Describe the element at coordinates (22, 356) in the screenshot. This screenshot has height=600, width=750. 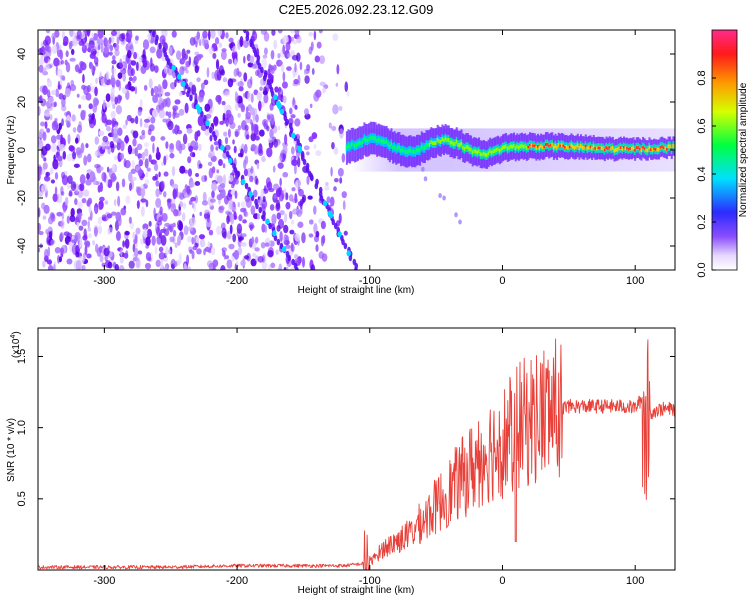
I see `y-tick-label: 1.5` at that location.